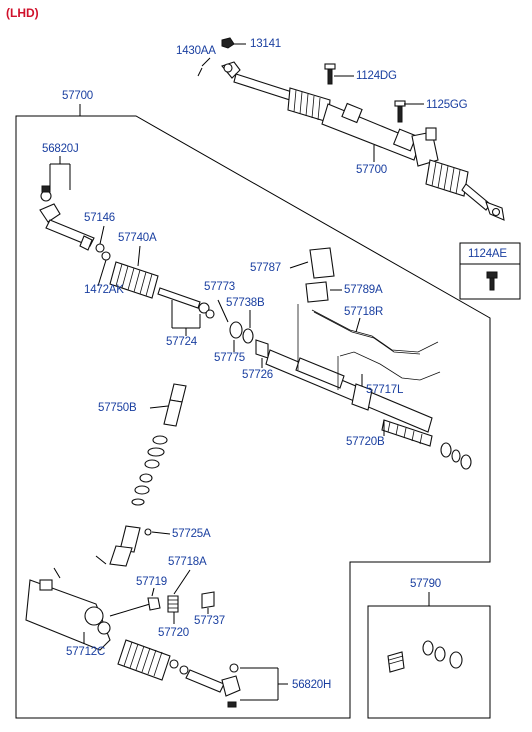  I want to click on label-57773: 57773, so click(219, 287).